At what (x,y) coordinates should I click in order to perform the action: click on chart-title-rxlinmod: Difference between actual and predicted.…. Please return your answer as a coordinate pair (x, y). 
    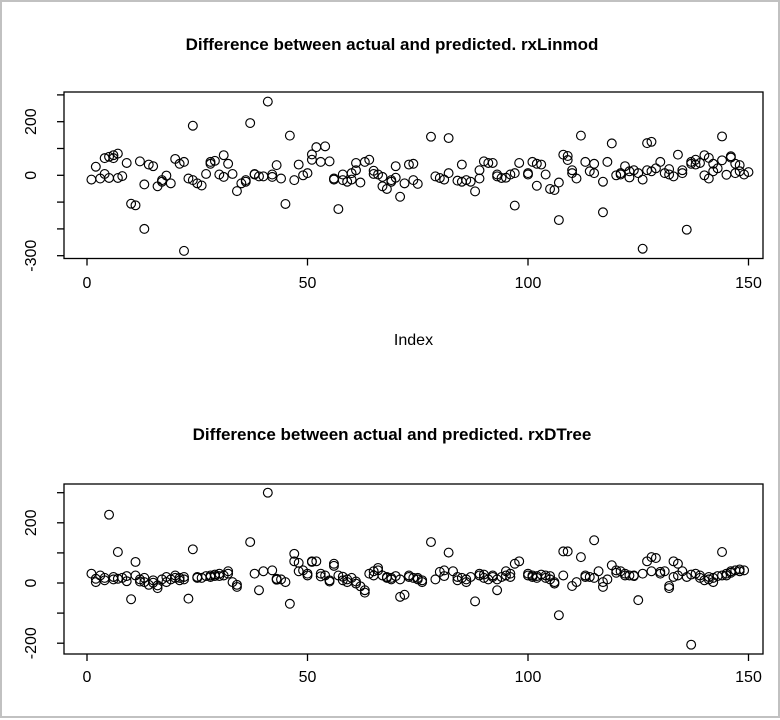
    Looking at the image, I should click on (392, 44).